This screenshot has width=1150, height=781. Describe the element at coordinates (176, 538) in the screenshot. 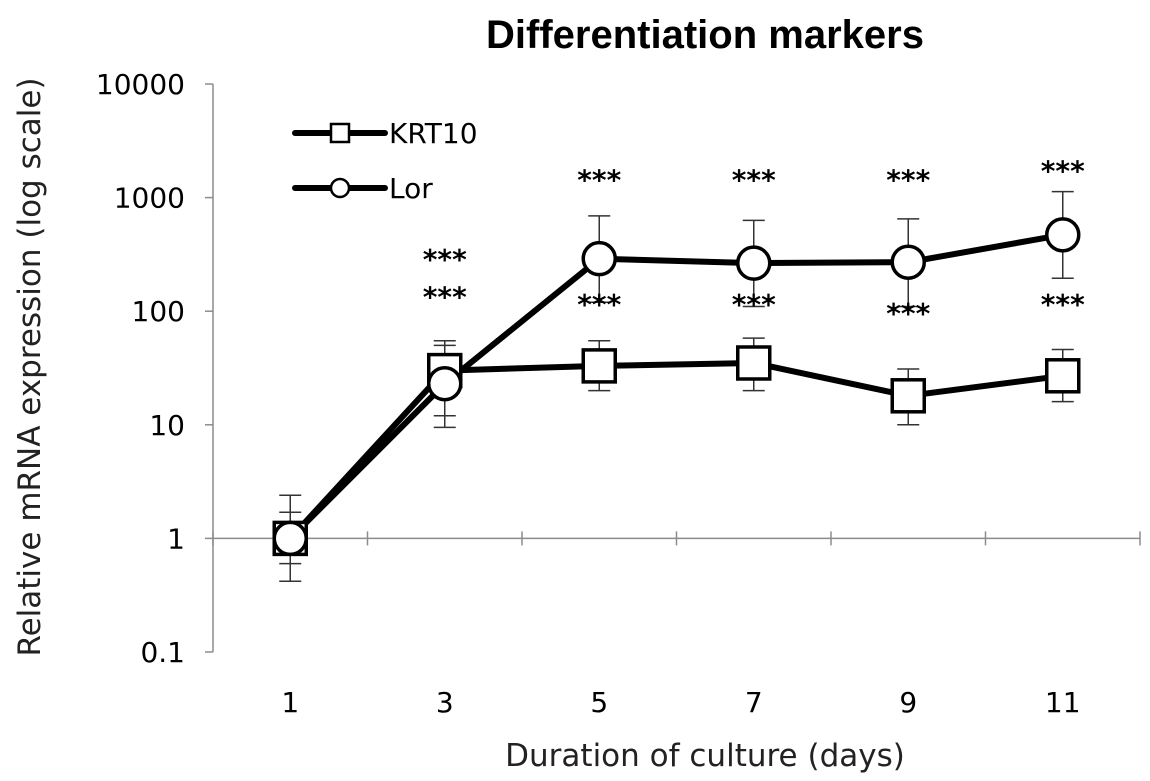

I see `y-tick-label: 1` at that location.